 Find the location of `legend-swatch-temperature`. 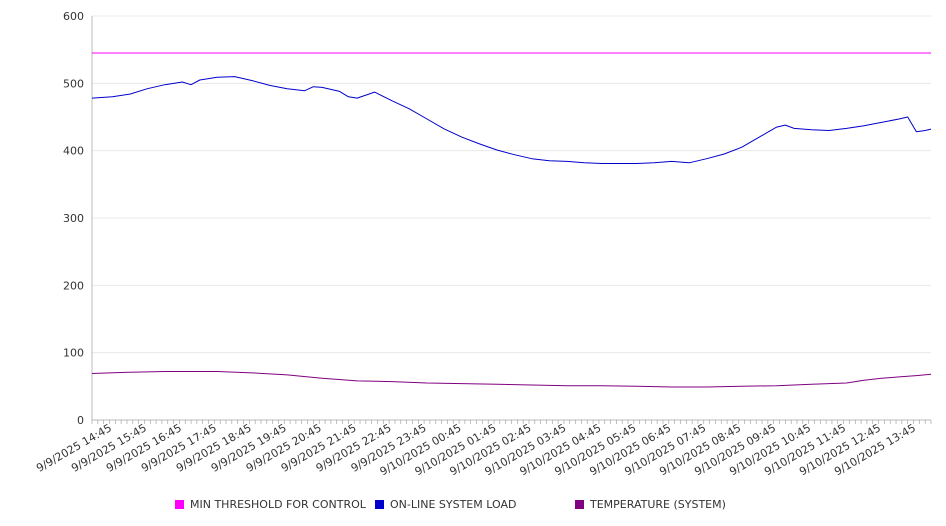

legend-swatch-temperature is located at coordinates (579, 504).